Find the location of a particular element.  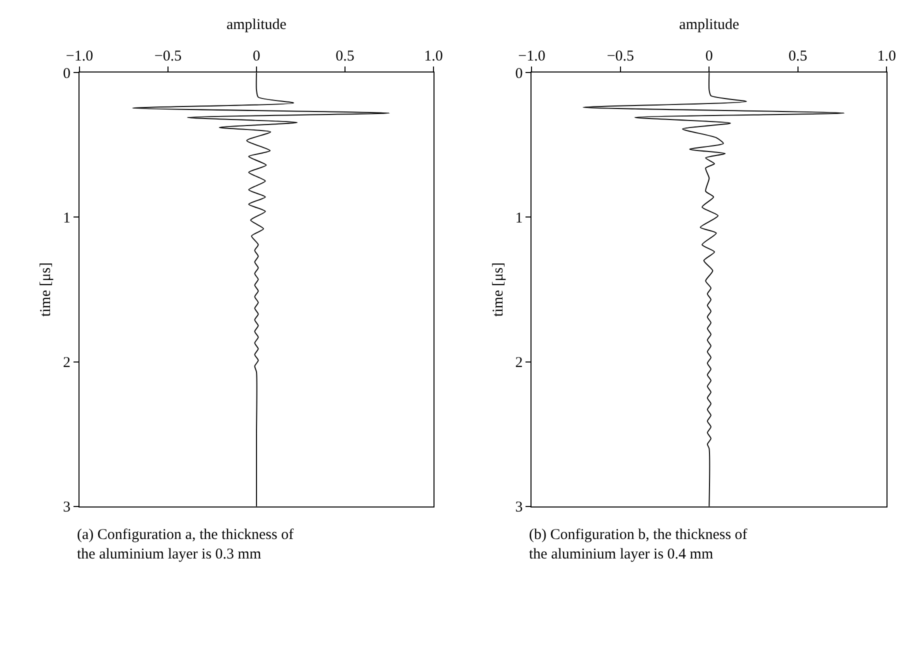

text: (b) Configuration b, the thickness of the aluminium layer is 0.4 mm is located at coordinates (638, 544).